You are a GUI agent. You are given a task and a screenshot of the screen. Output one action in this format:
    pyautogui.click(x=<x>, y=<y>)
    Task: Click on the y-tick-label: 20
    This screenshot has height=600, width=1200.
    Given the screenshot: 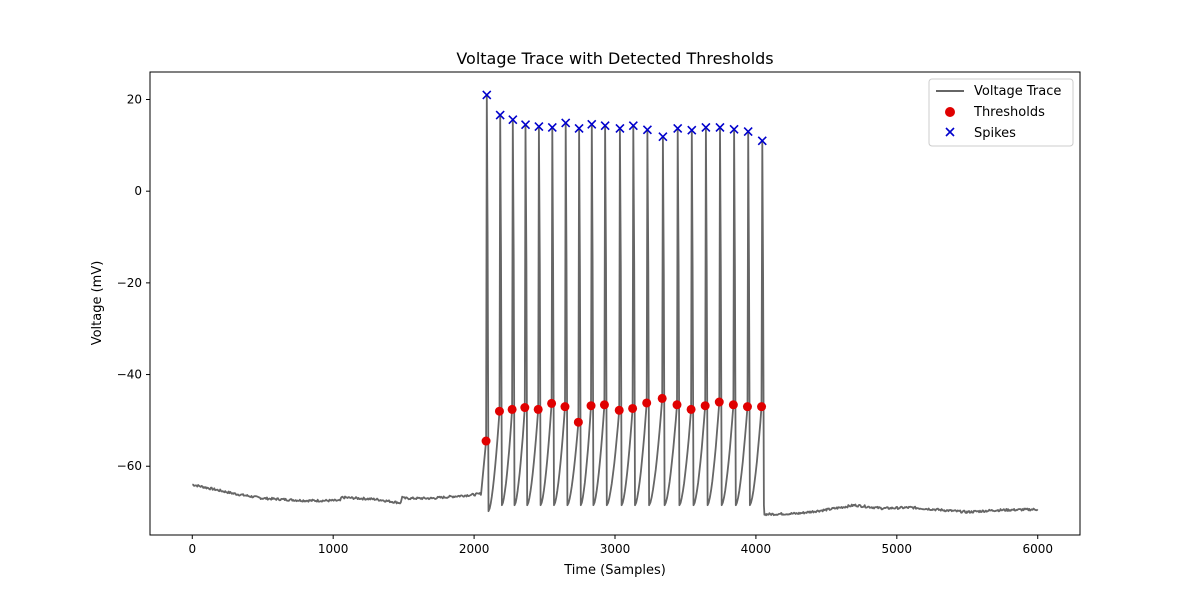 What is the action you would take?
    pyautogui.click(x=134, y=100)
    